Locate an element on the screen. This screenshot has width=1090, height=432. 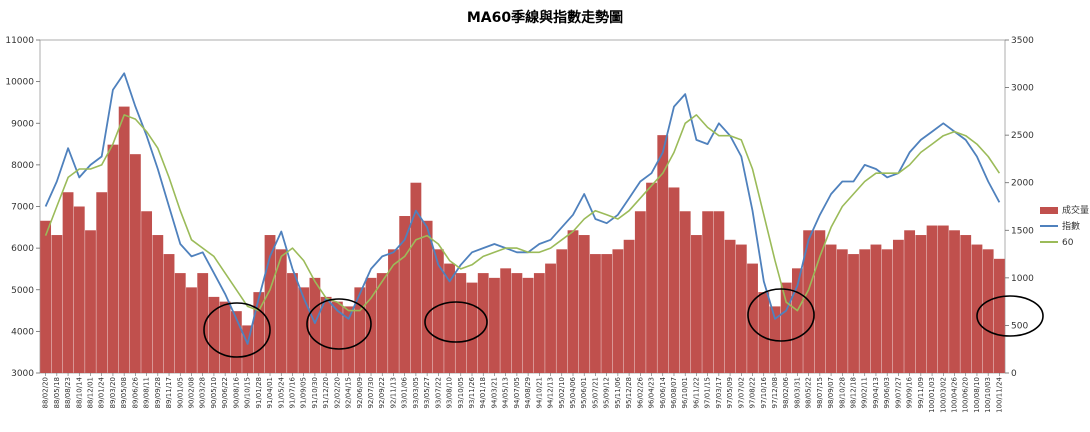
x-axis-tick-label: 89/05/08 is located at coordinates (124, 392).